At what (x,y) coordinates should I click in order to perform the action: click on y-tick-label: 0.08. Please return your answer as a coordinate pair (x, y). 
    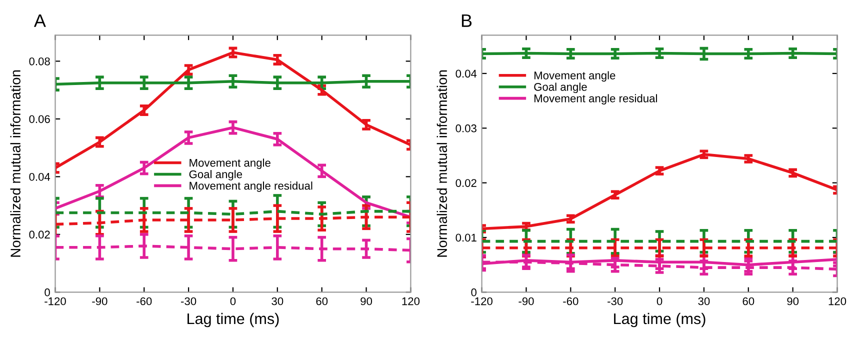
    Looking at the image, I should click on (39, 61).